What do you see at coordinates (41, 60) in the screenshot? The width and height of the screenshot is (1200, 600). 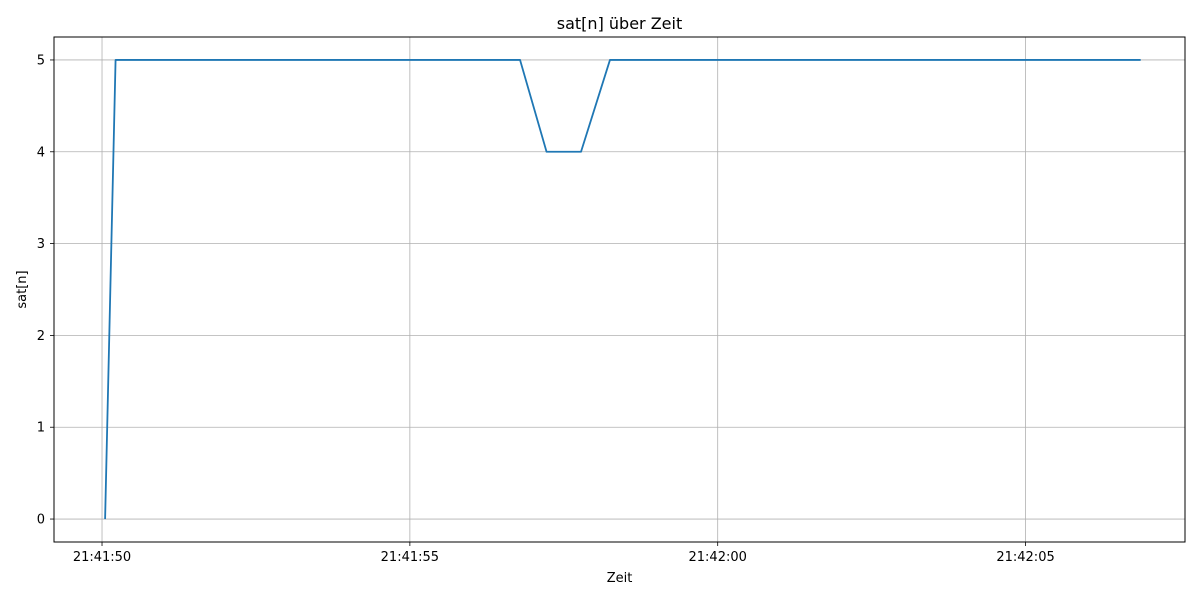 I see `y-tick-label: 5` at bounding box center [41, 60].